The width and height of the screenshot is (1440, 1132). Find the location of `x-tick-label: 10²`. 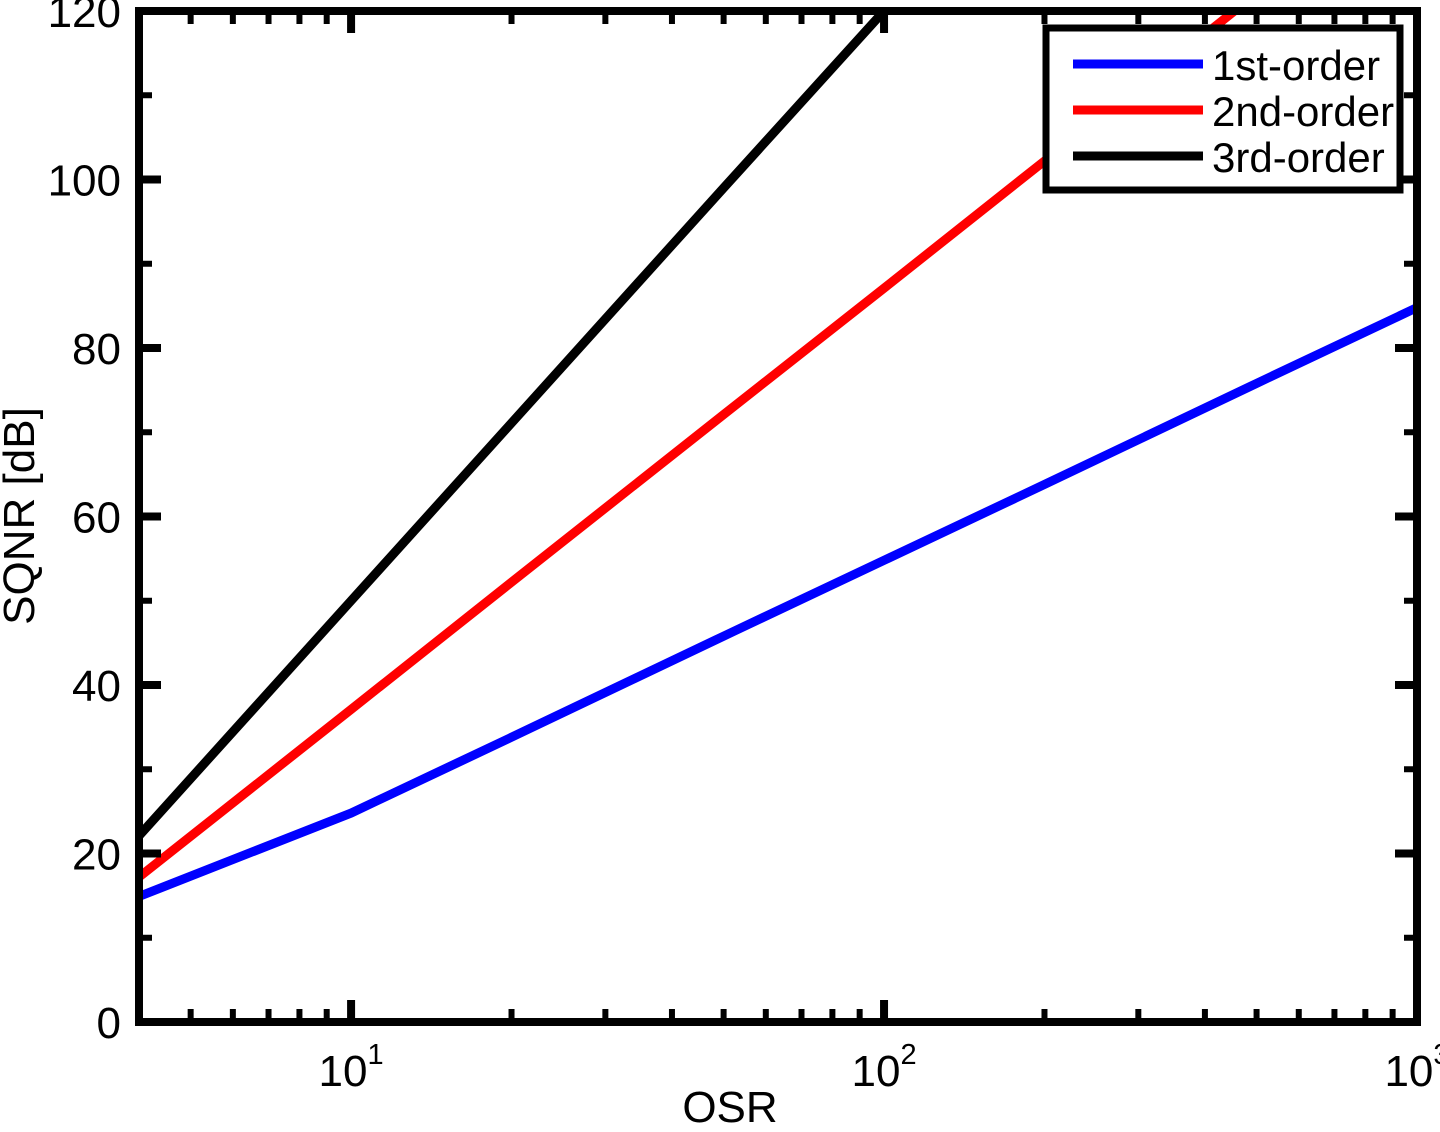

x-tick-label: 10² is located at coordinates (883, 1067).